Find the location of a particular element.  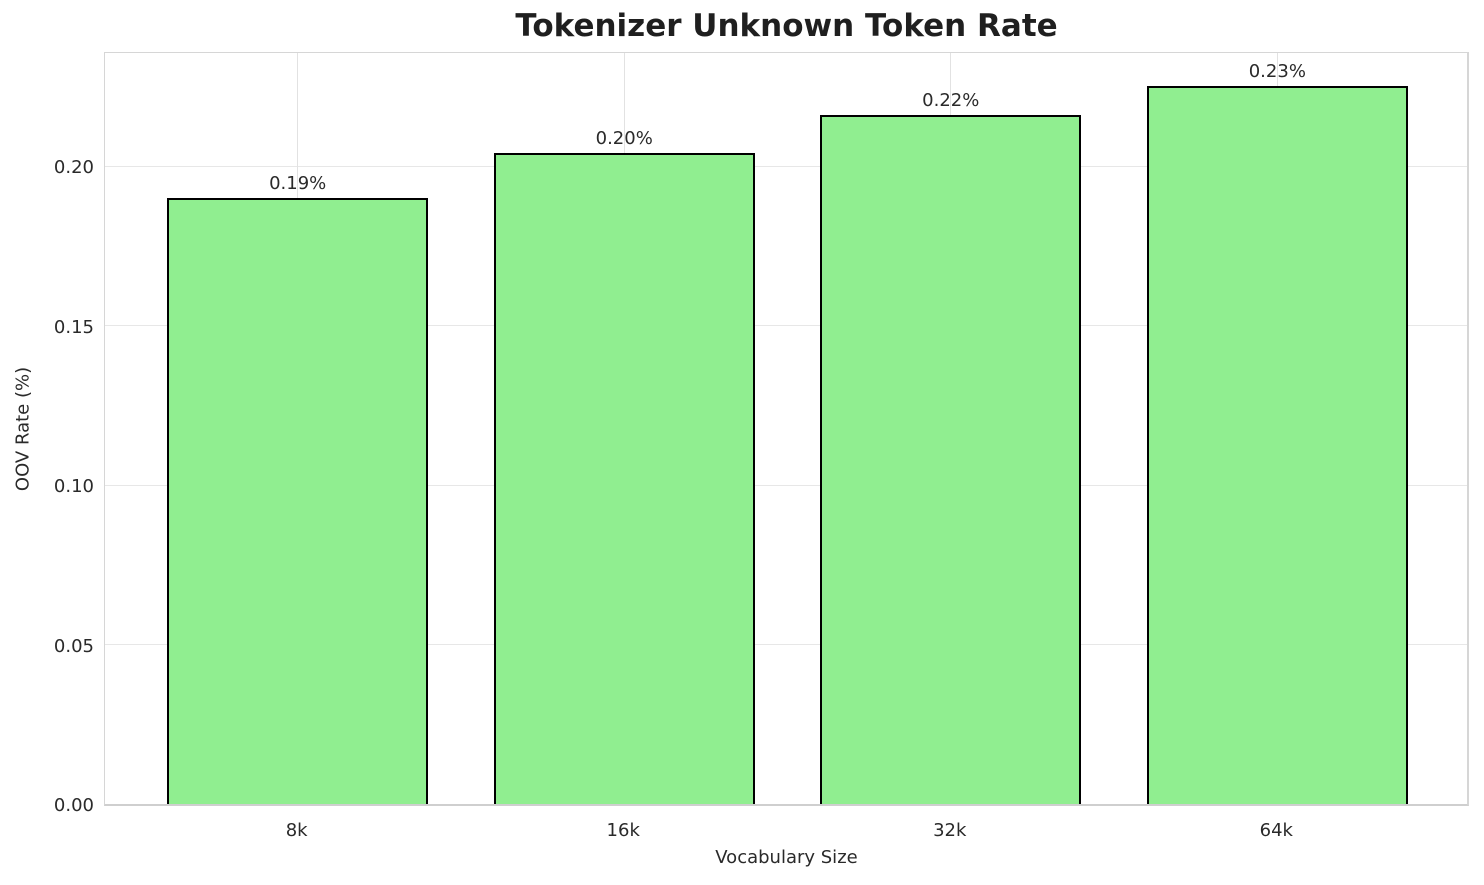

bar-8k is located at coordinates (298, 501).